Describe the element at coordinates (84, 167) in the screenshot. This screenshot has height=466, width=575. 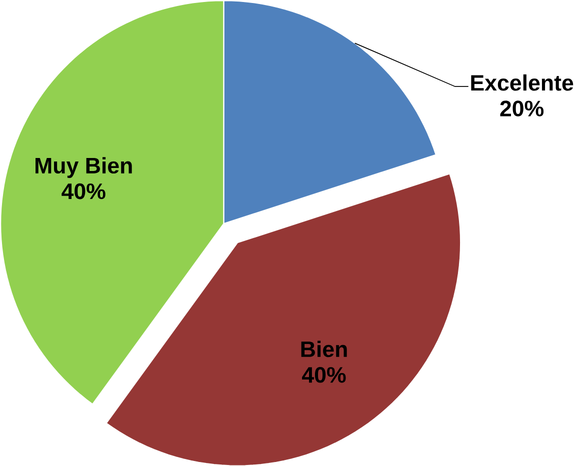
I see `slice-label: Muy Bien` at that location.